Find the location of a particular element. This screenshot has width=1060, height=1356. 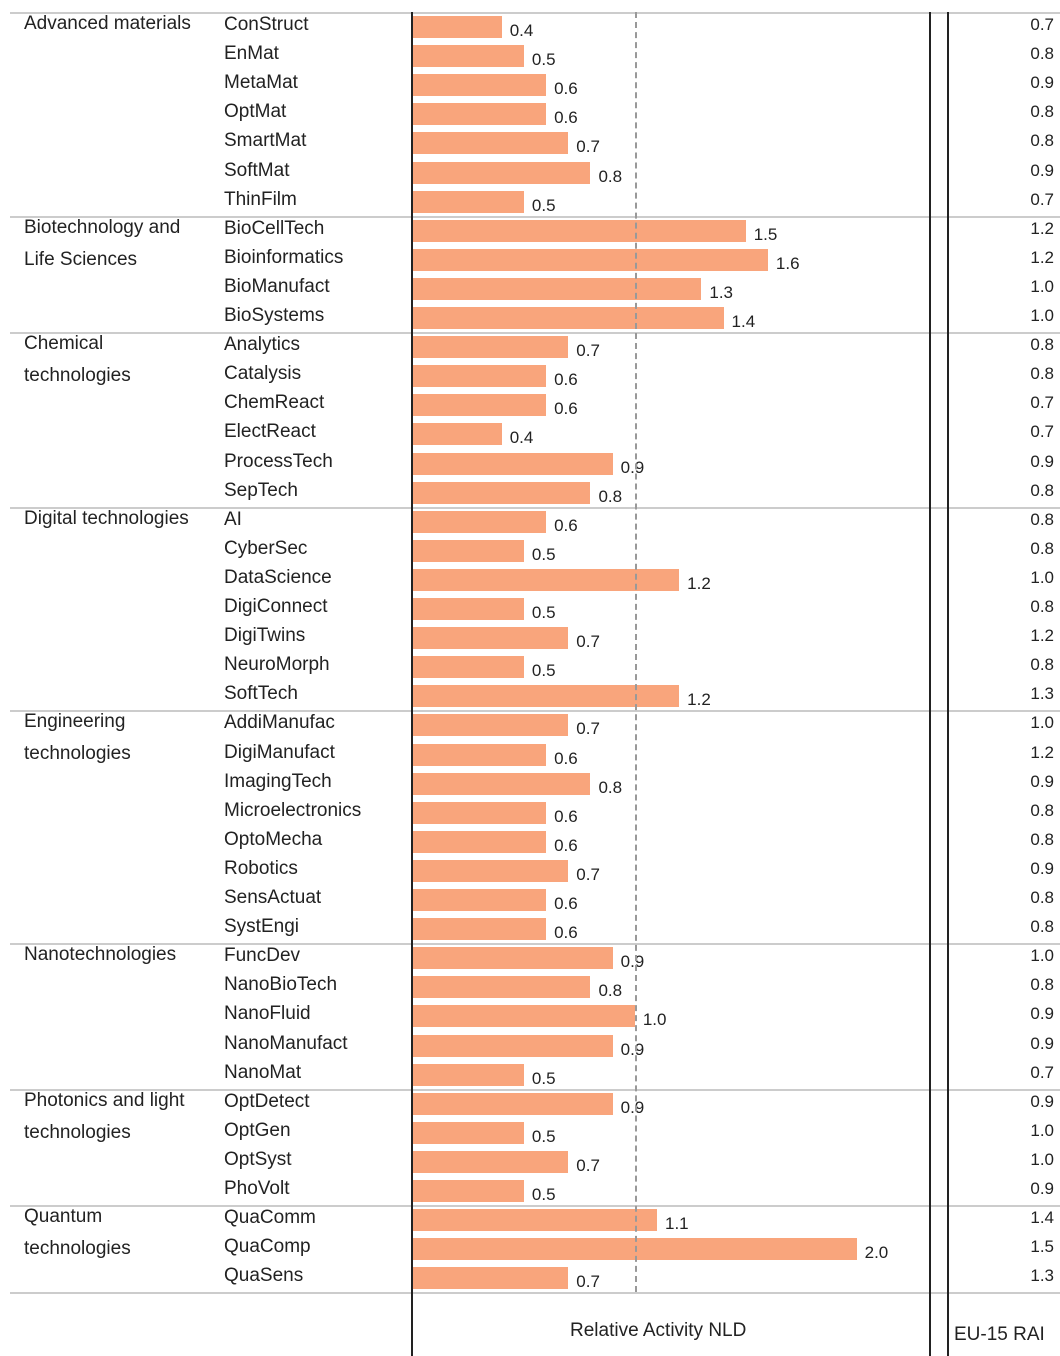

category-label: SoftMat is located at coordinates (257, 170).